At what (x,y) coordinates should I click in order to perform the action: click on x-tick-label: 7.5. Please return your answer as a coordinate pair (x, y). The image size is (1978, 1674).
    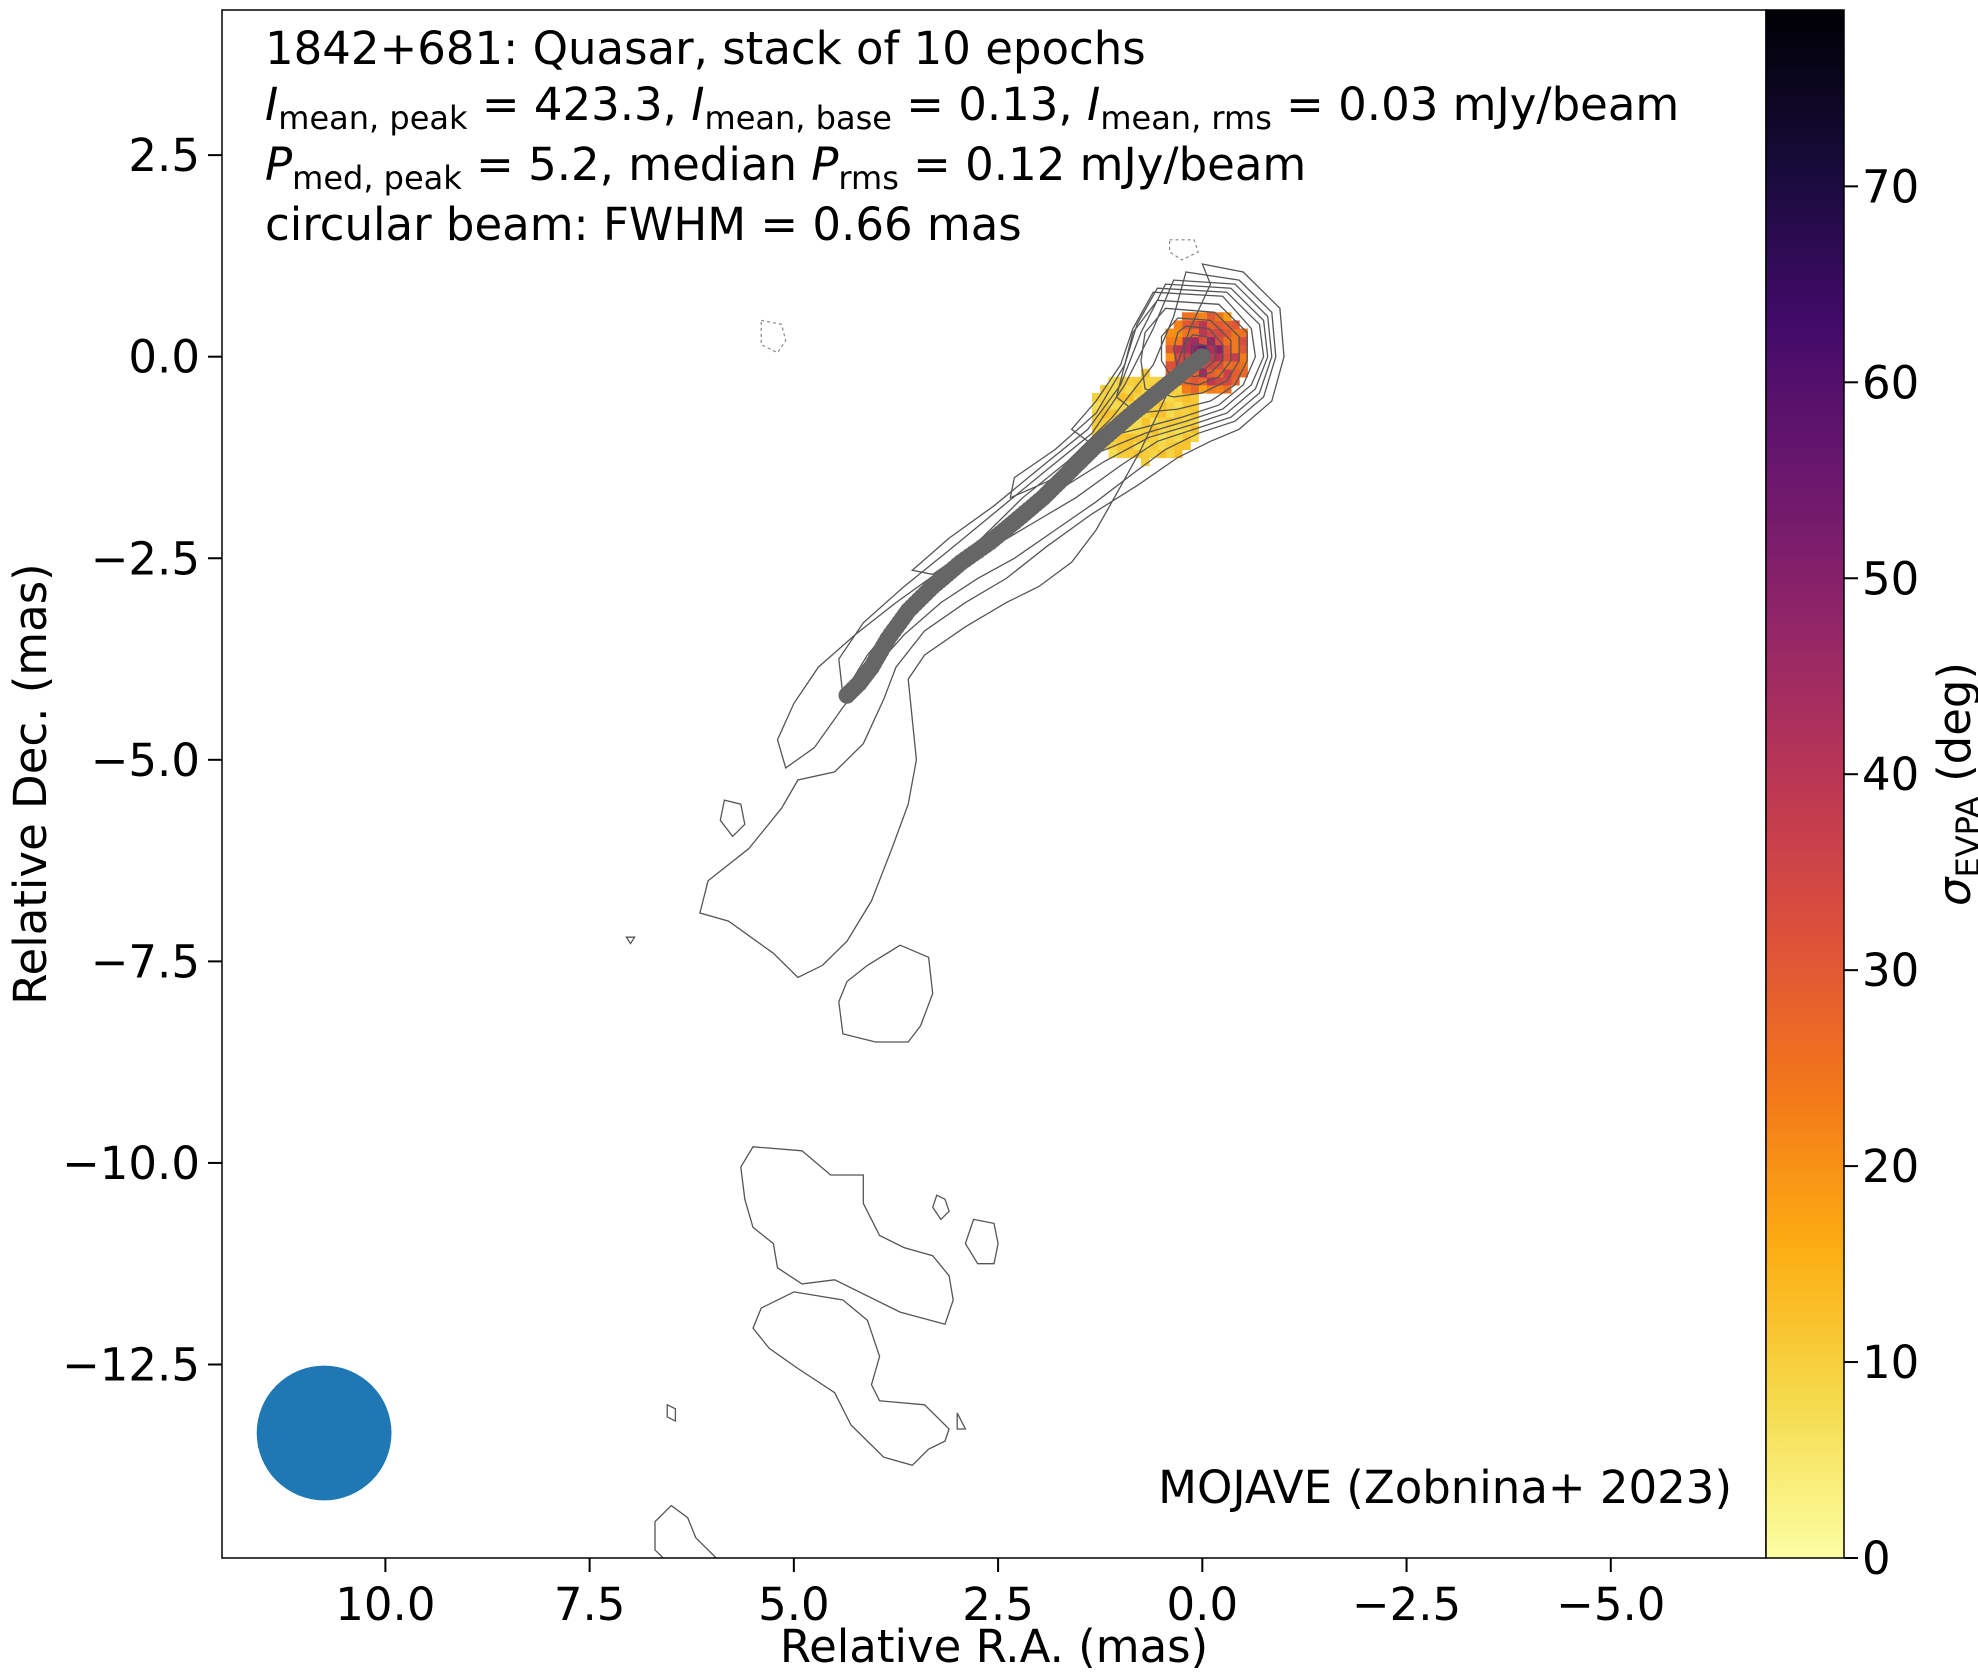
    Looking at the image, I should click on (590, 1604).